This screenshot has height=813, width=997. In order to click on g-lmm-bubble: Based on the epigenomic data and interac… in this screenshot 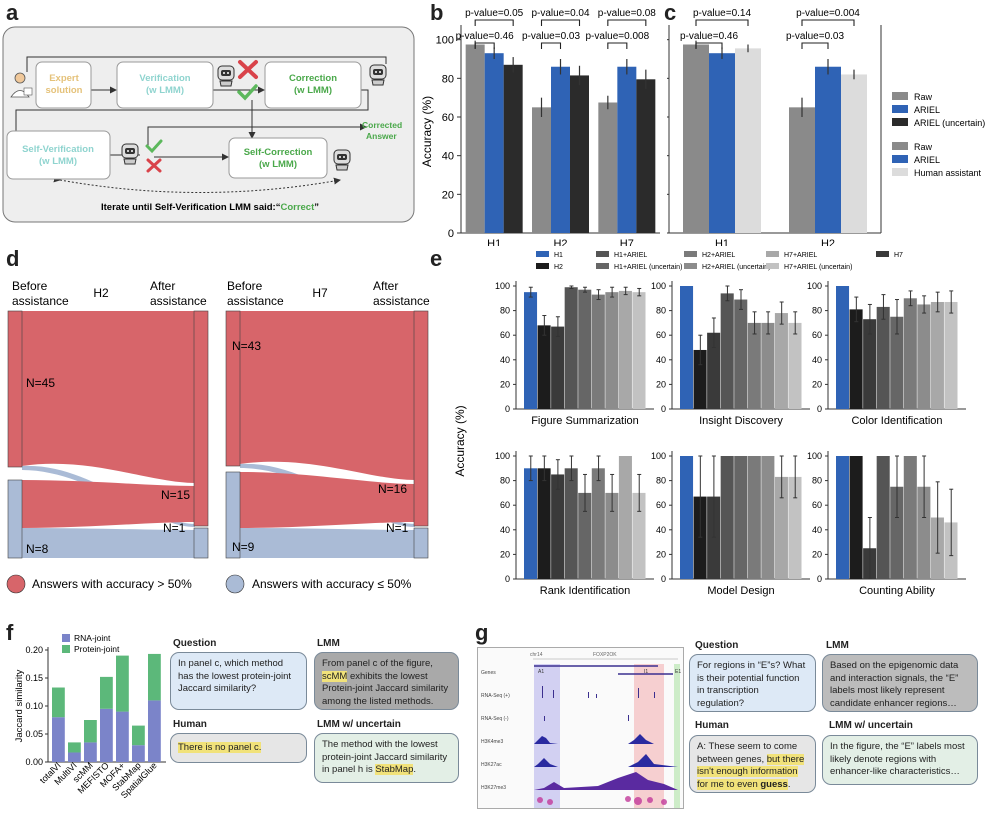, I will do `click(900, 683)`.